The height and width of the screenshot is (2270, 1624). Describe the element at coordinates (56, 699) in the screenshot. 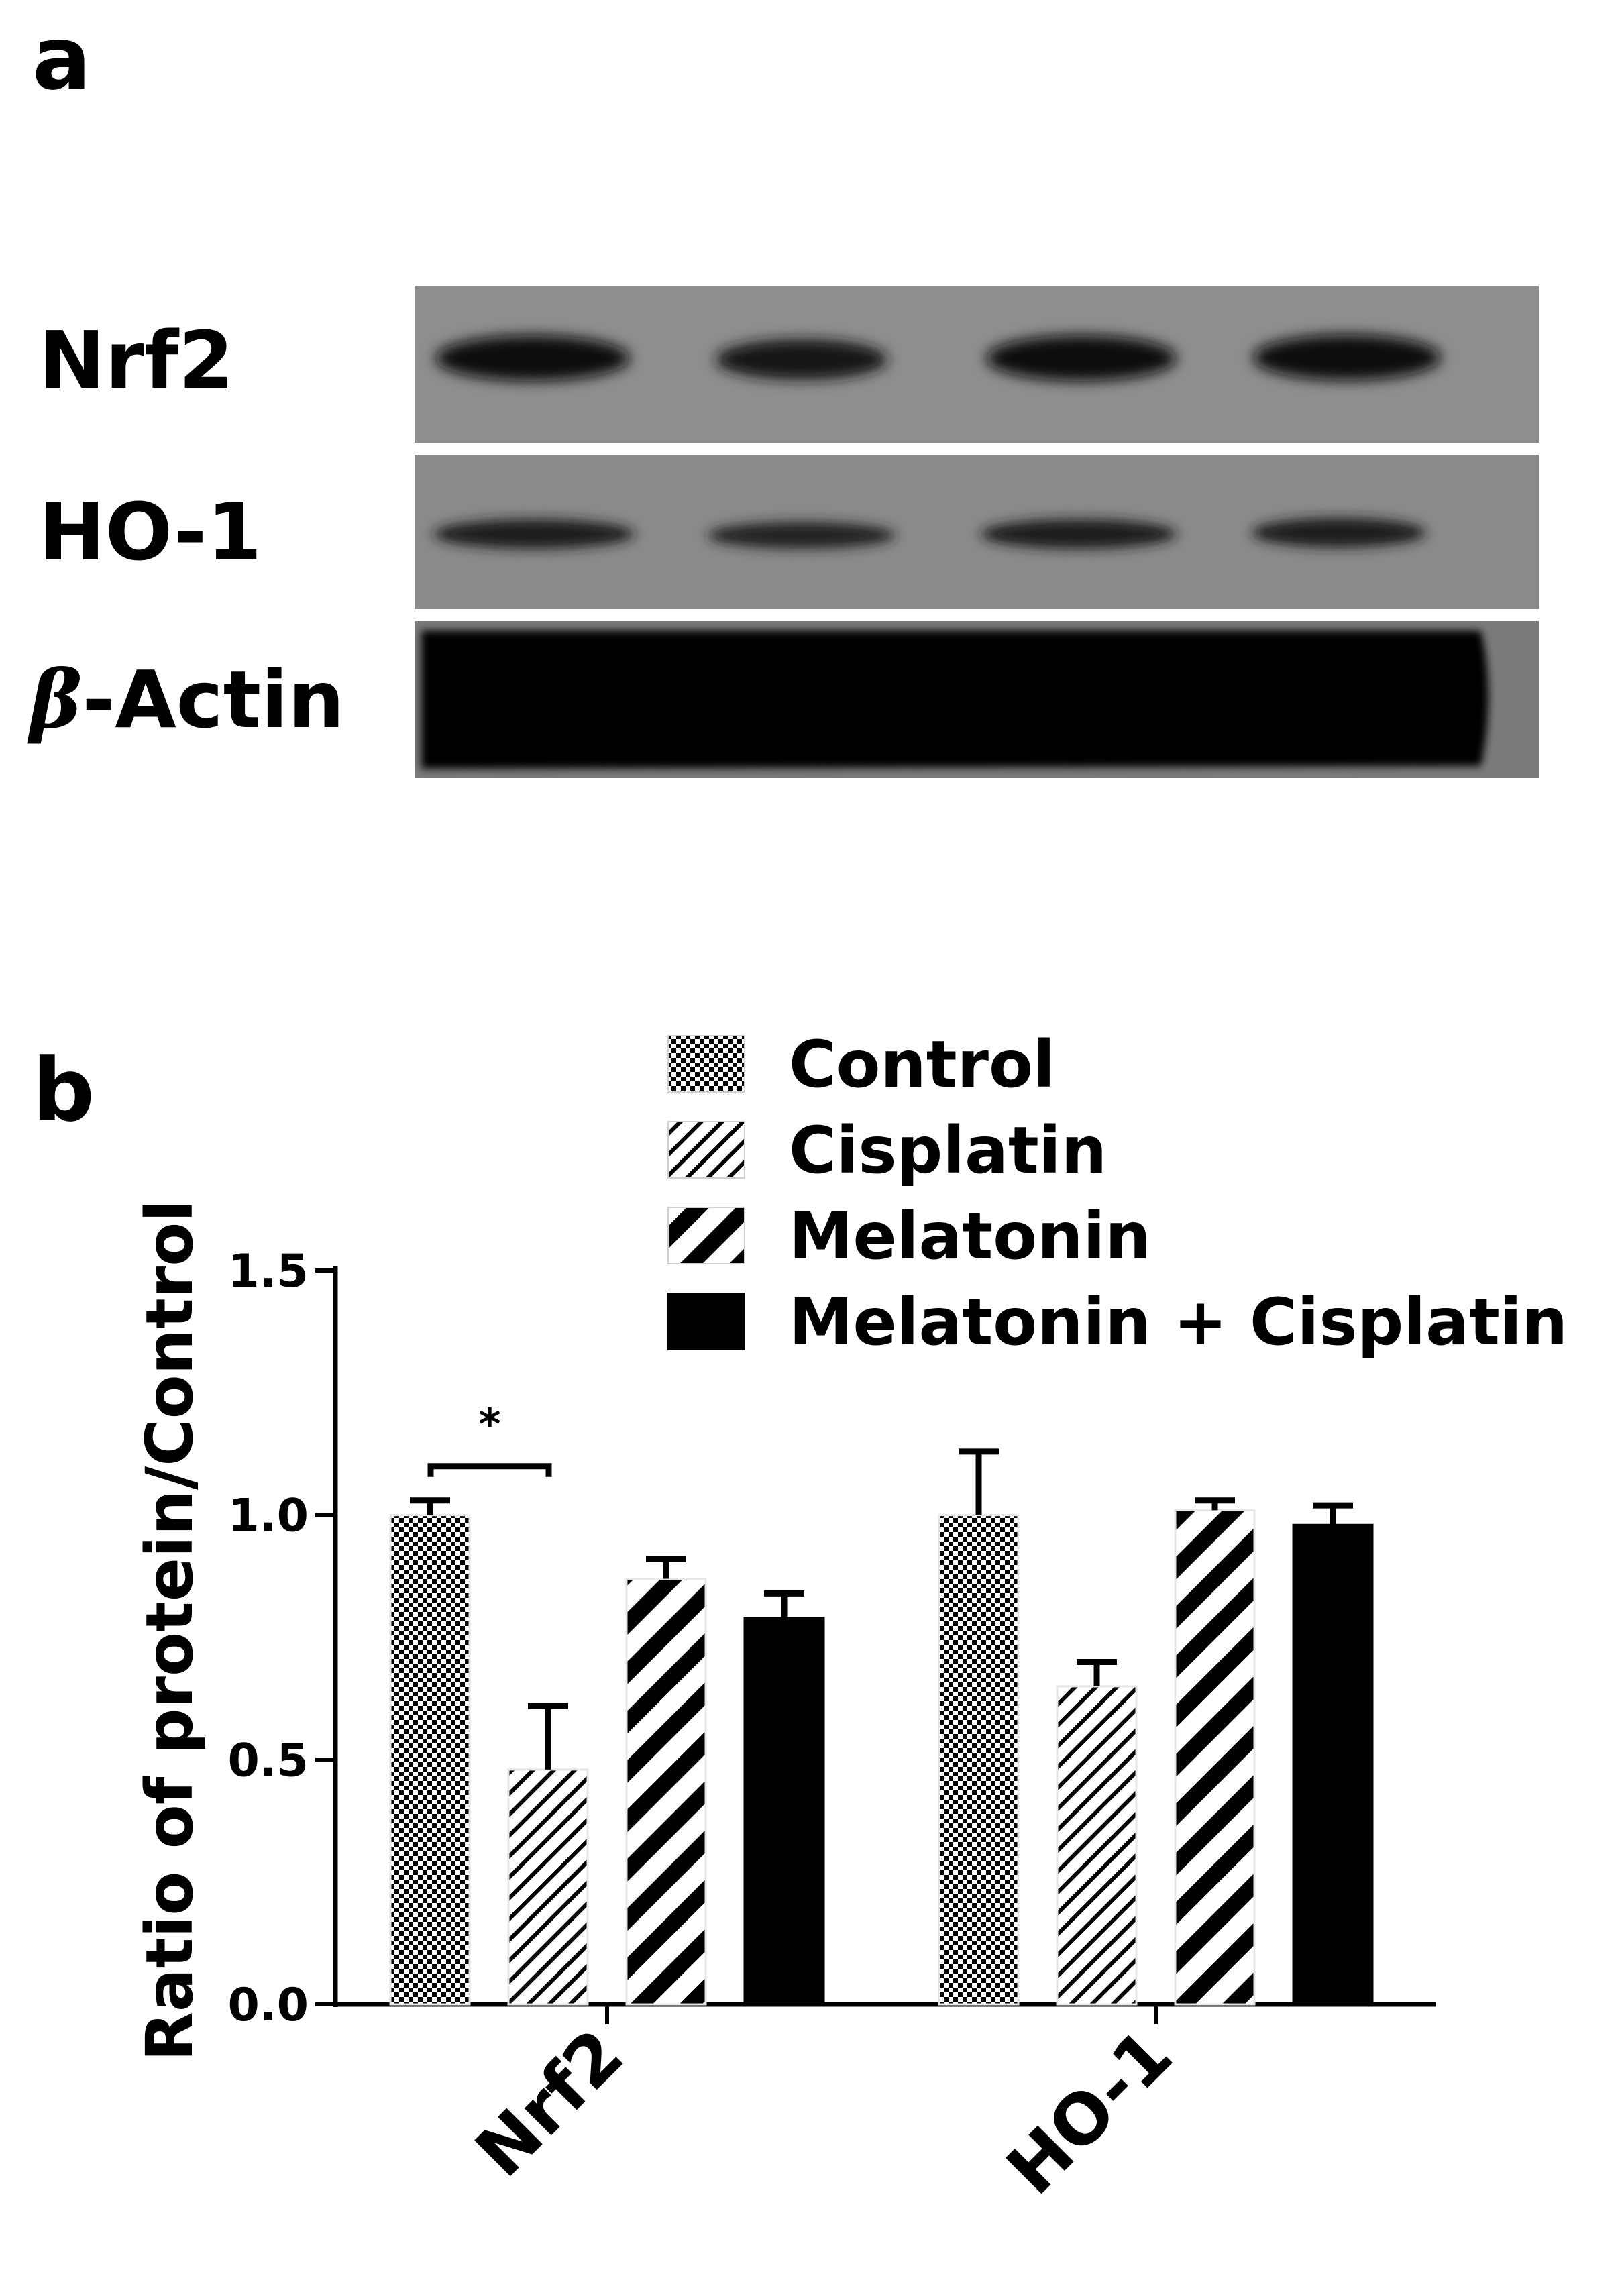

I see `beta-symbol: β` at that location.